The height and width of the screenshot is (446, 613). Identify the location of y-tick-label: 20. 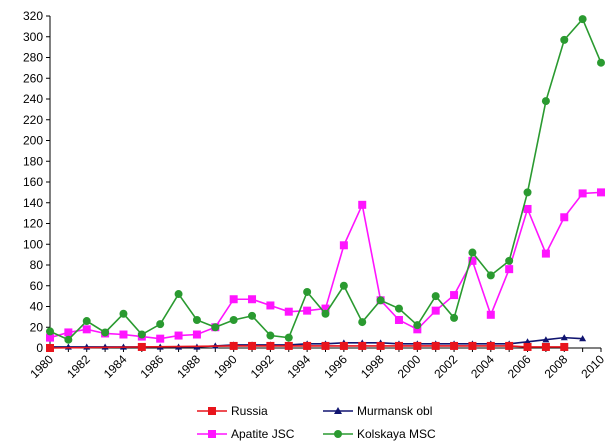
(37, 327).